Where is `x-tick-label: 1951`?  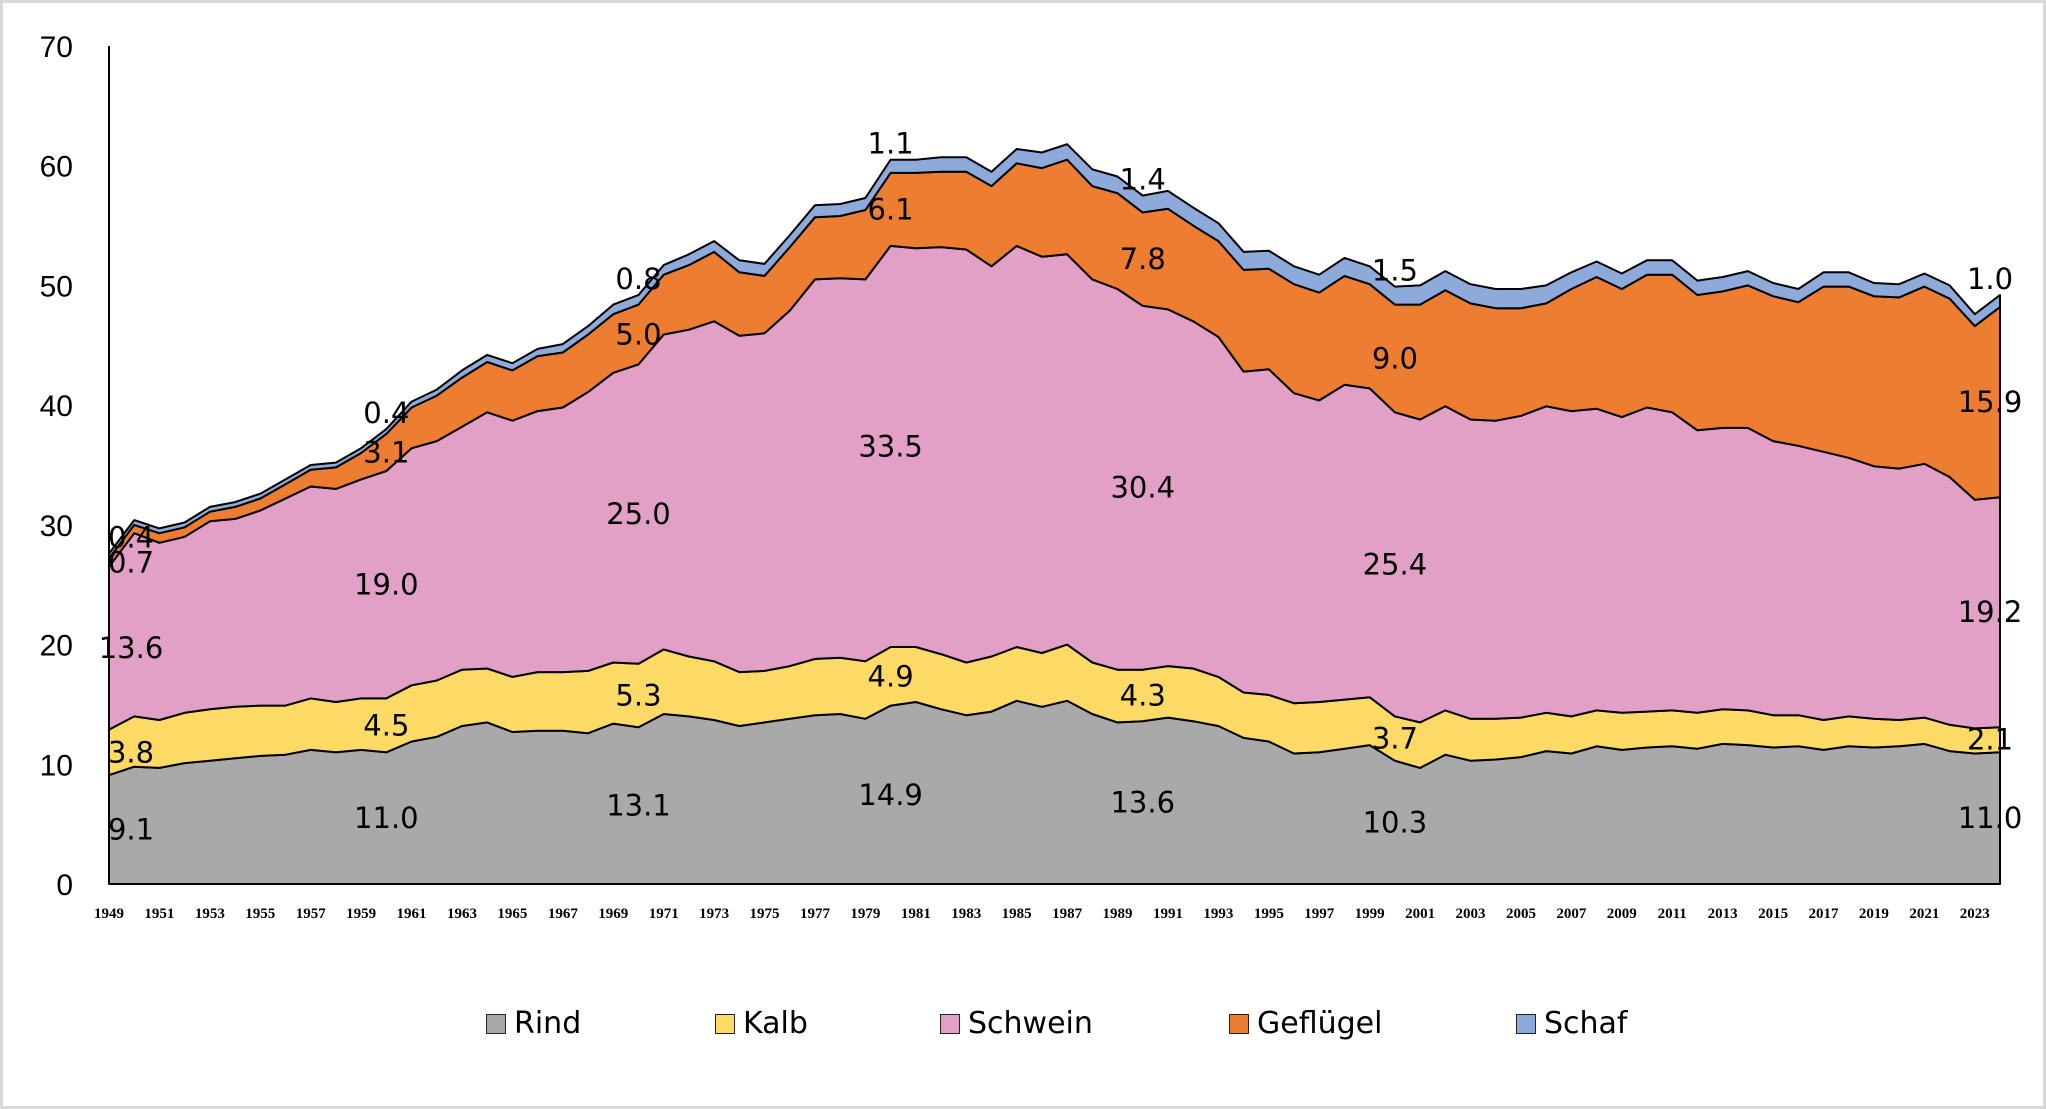
x-tick-label: 1951 is located at coordinates (159, 914).